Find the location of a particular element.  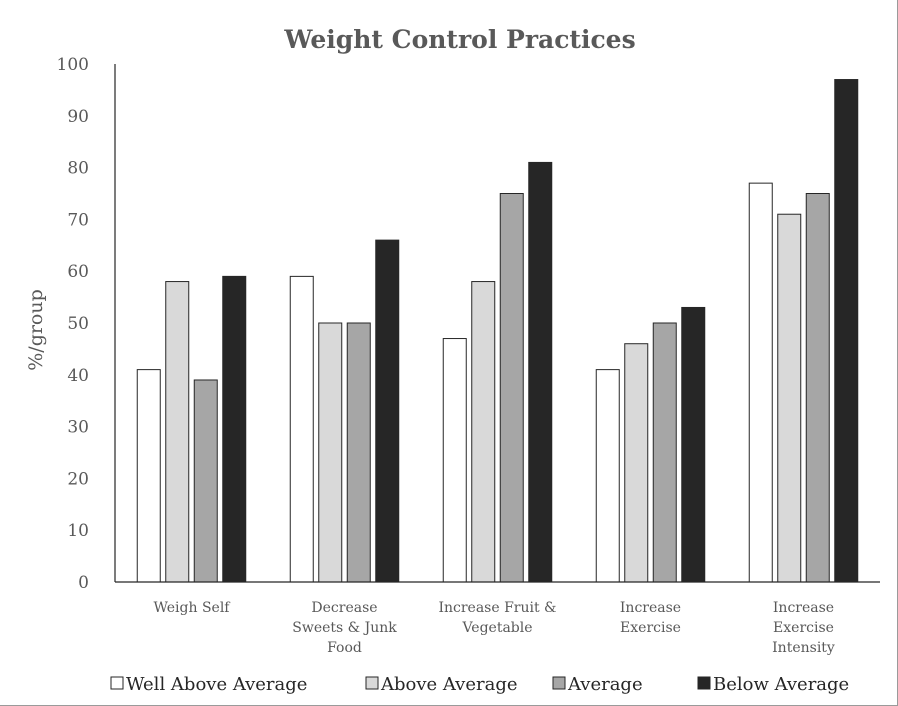

x-tick-label: Decrease Sweets & Junk Food is located at coordinates (344, 628).